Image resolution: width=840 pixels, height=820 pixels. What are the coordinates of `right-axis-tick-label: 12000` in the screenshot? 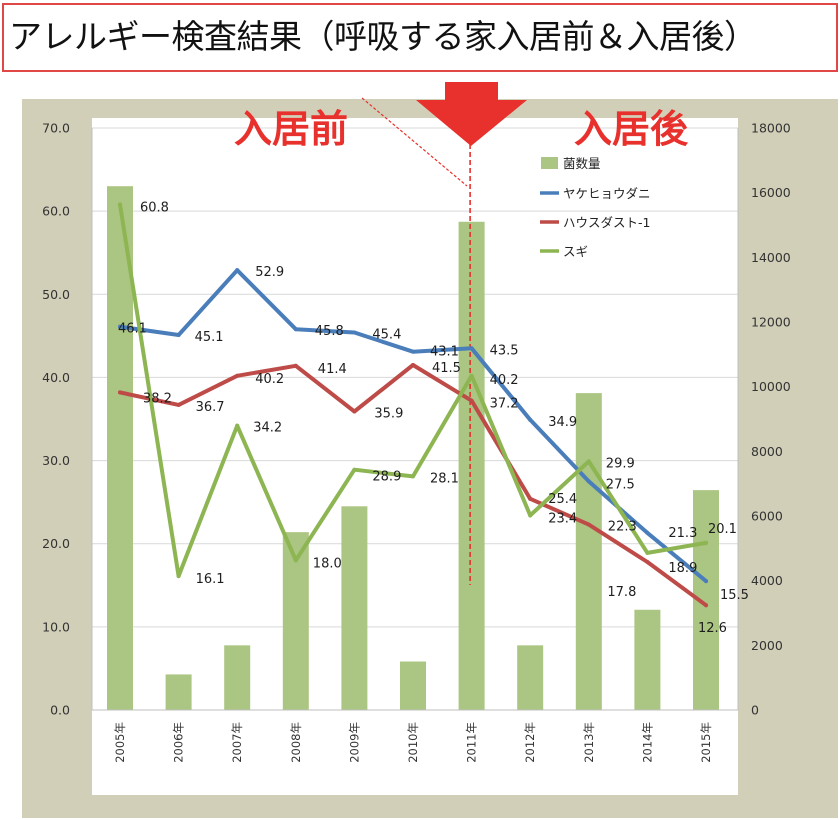 It's located at (771, 322).